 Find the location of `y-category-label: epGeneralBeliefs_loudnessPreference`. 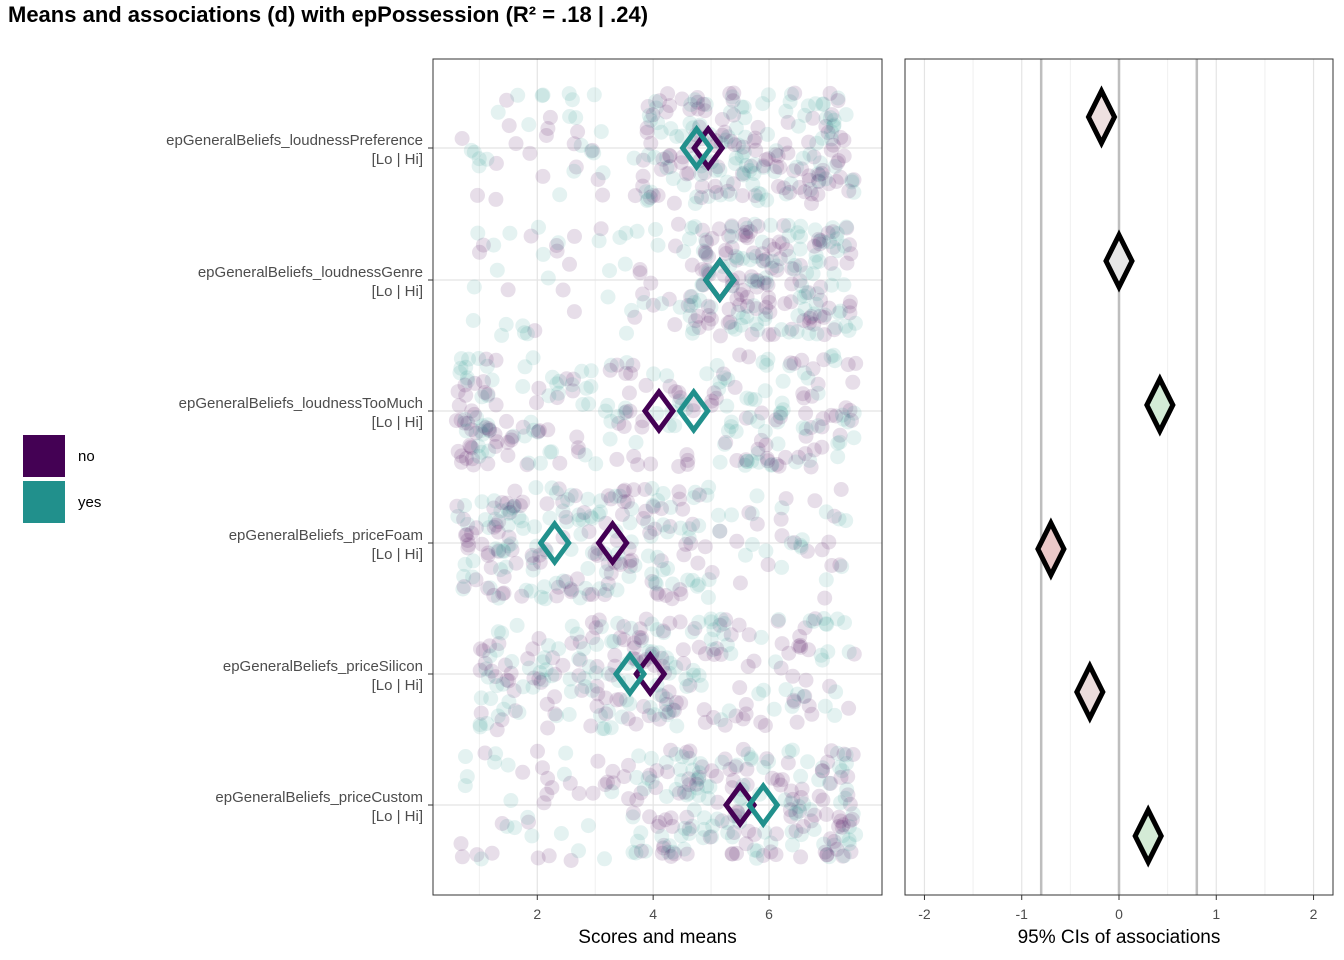

y-category-label: epGeneralBeliefs_loudnessPreference is located at coordinates (294, 140).